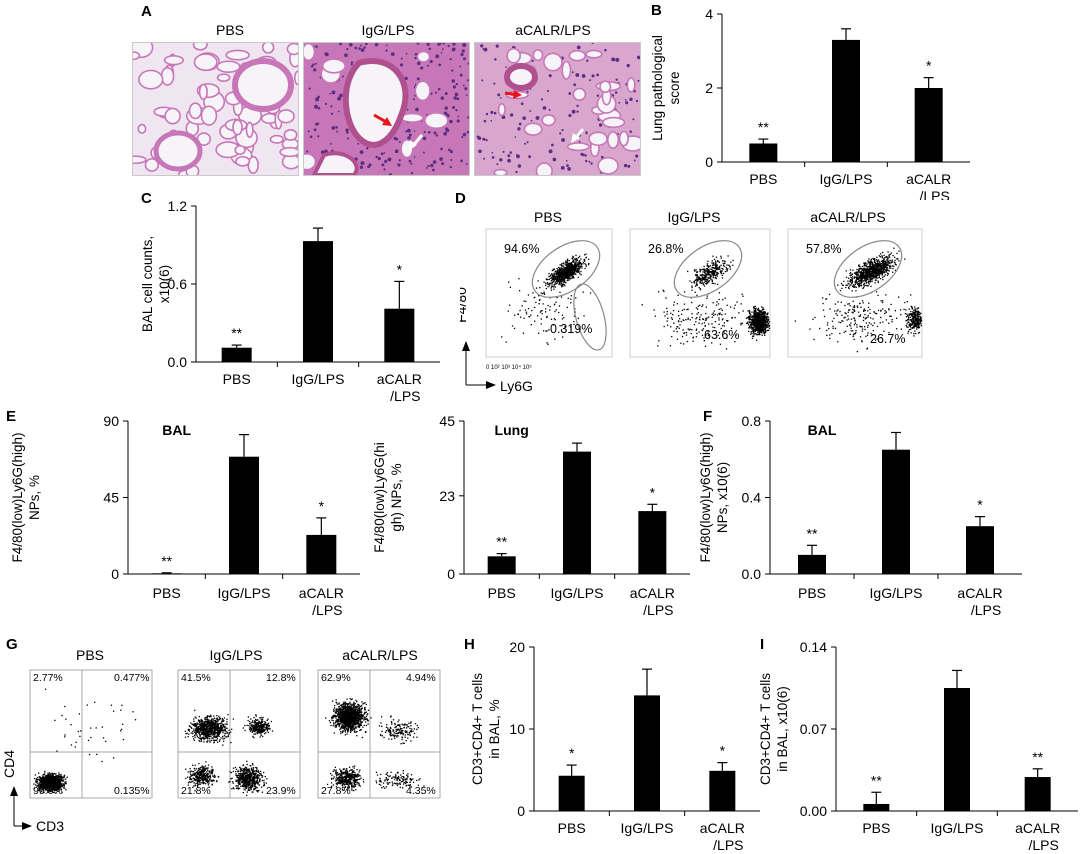 The height and width of the screenshot is (854, 1084). Describe the element at coordinates (318, 379) in the screenshot. I see `category-label: IgG/LPS` at that location.